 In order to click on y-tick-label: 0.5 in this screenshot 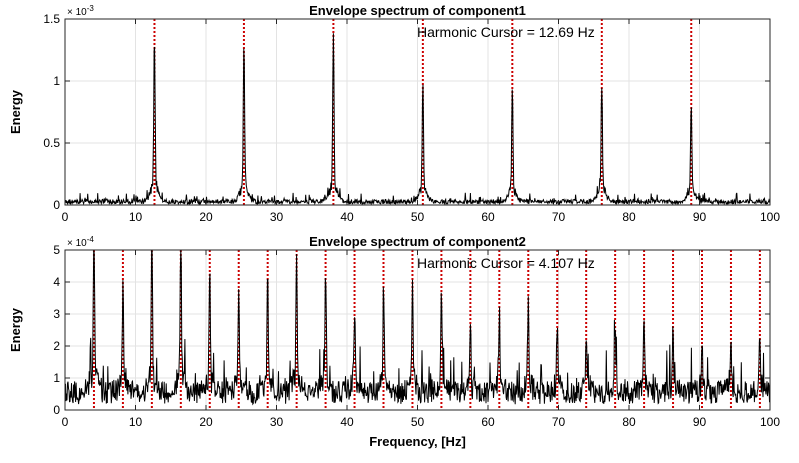, I will do `click(51, 143)`.